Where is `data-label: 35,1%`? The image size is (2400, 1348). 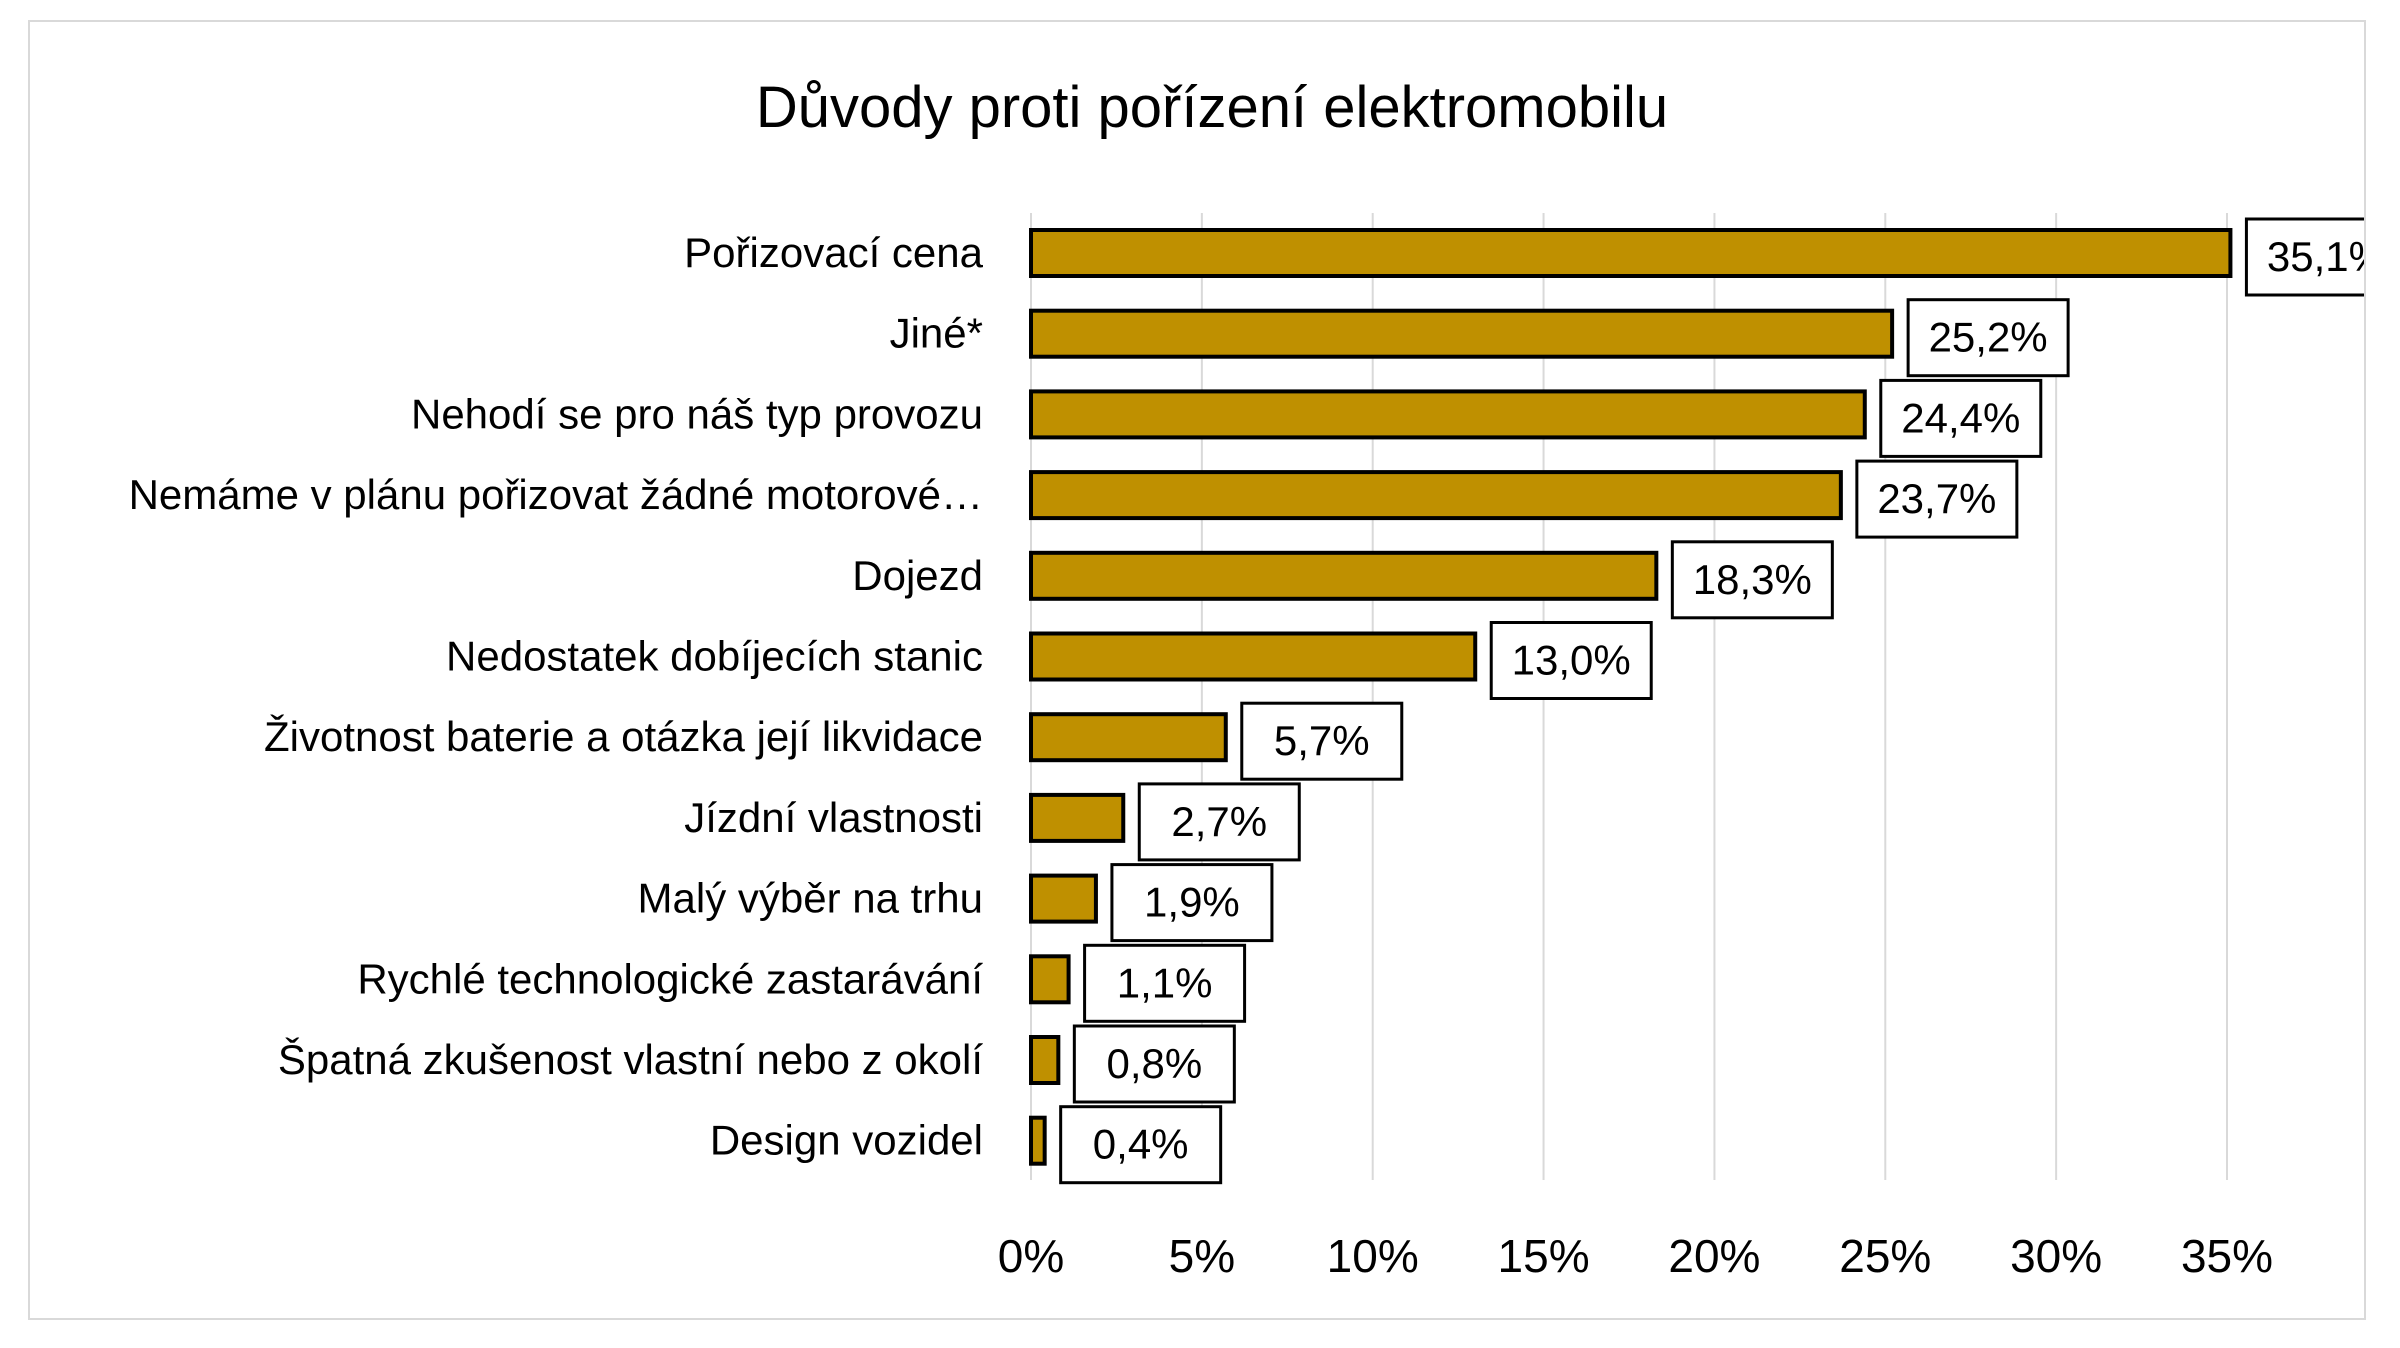
data-label: 35,1% is located at coordinates (2316, 256).